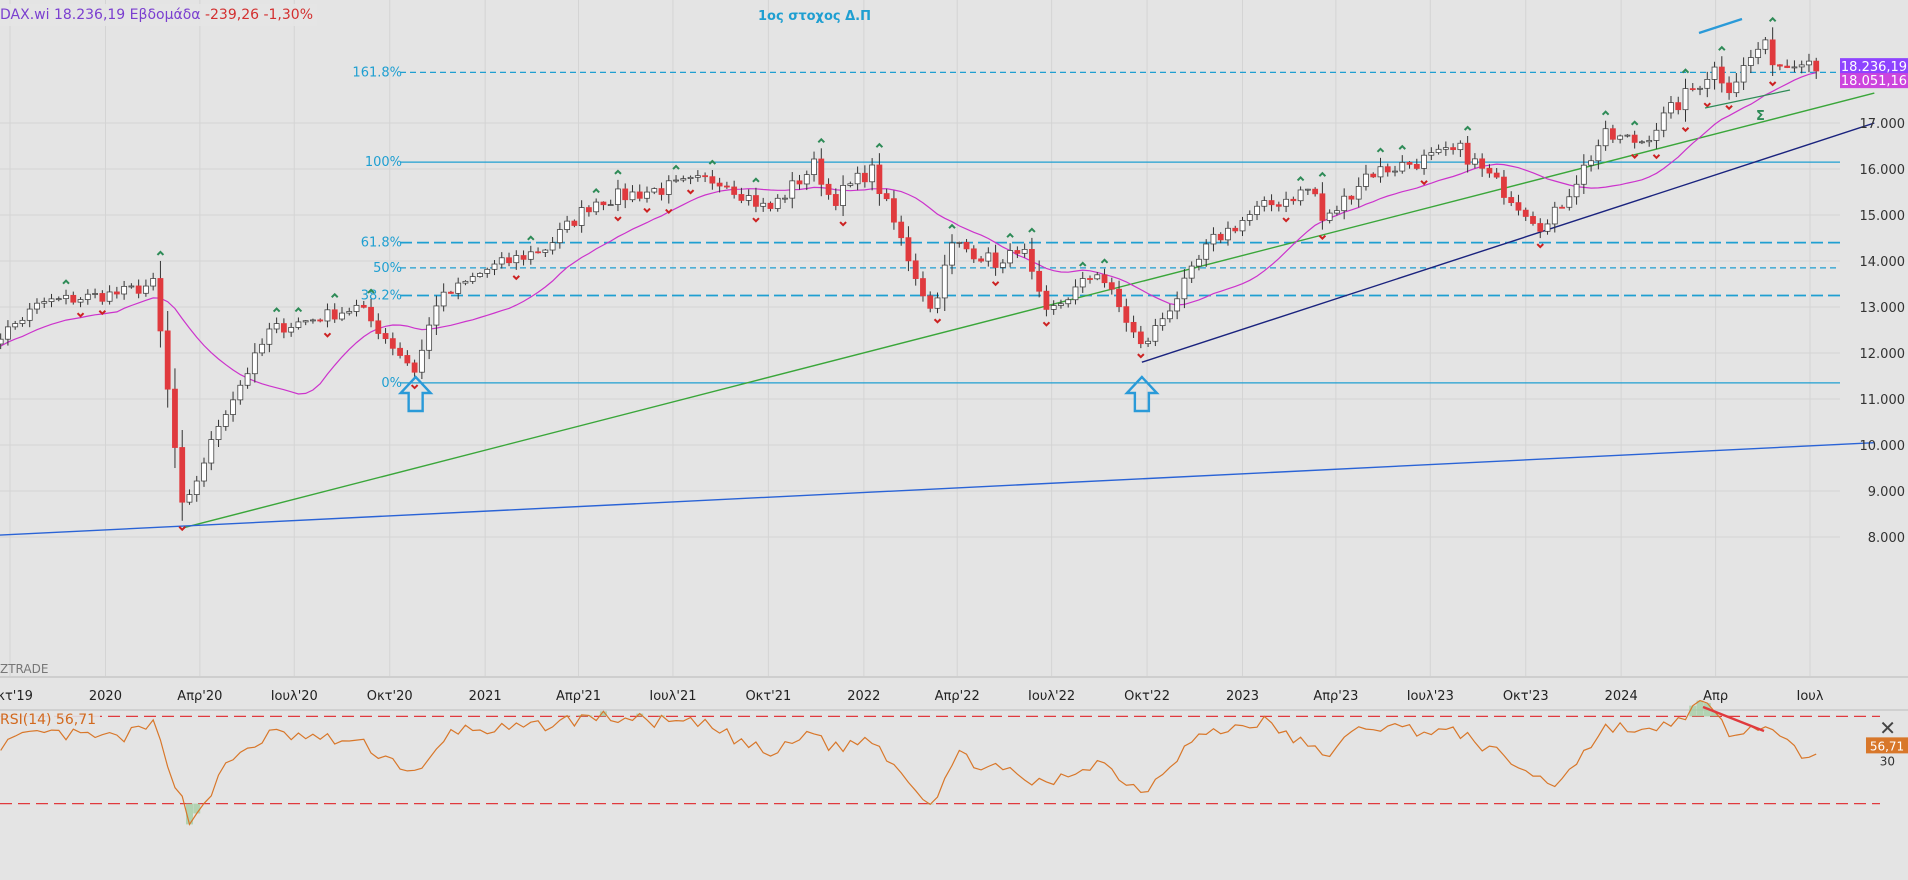  I want to click on price-tick-label: 12.000, so click(1883, 354).